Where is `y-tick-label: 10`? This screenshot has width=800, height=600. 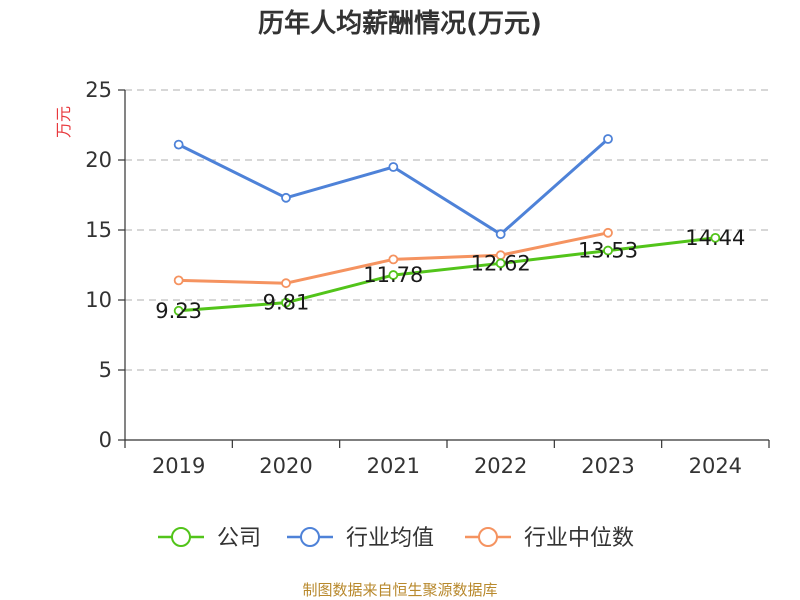
y-tick-label: 10 is located at coordinates (98, 300).